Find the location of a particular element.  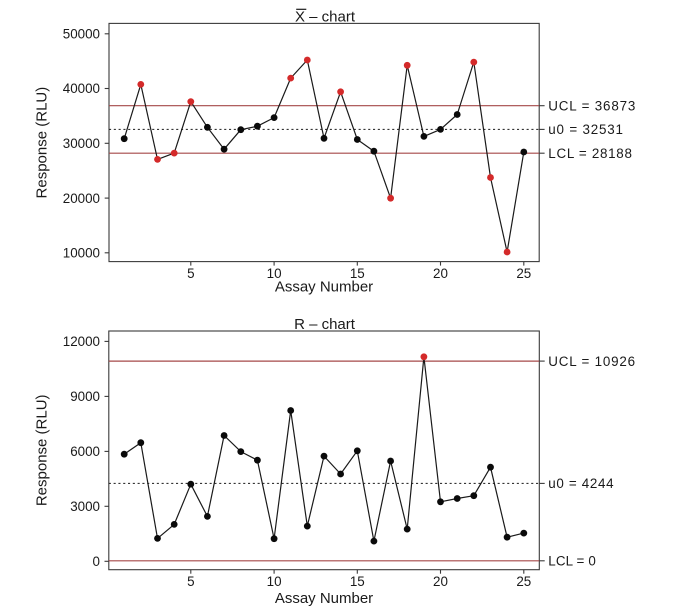

svg-text: 6000 is located at coordinates (85, 451).